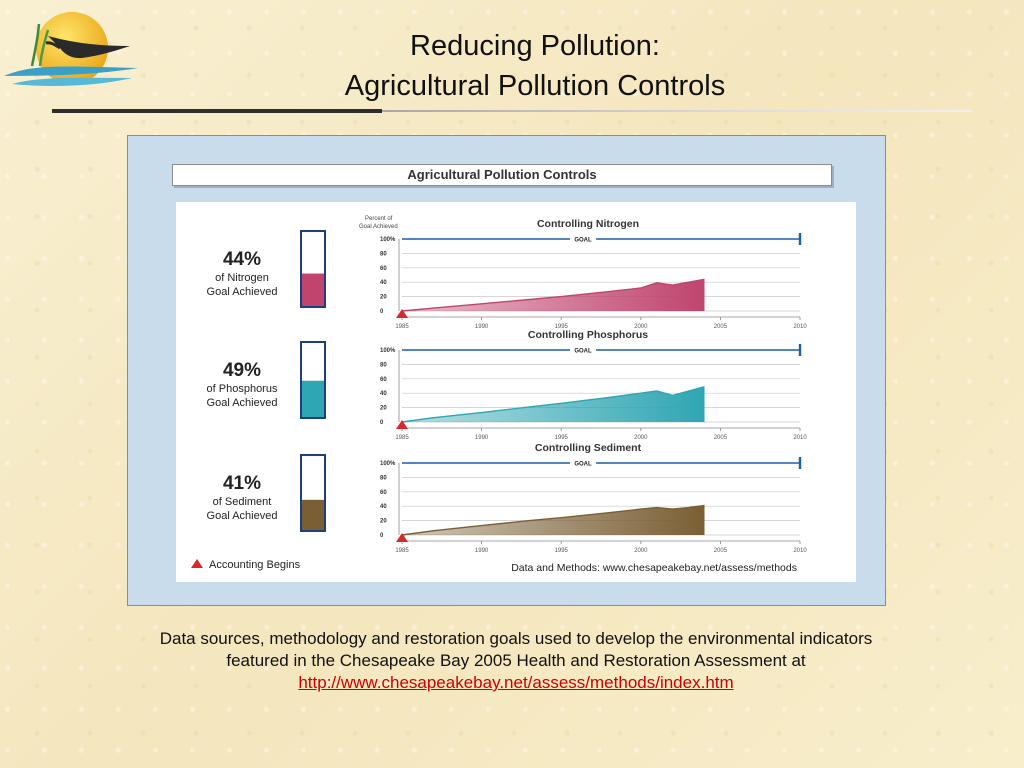  What do you see at coordinates (402, 327) in the screenshot?
I see `x-tick-nitrogen-1985: 1985` at bounding box center [402, 327].